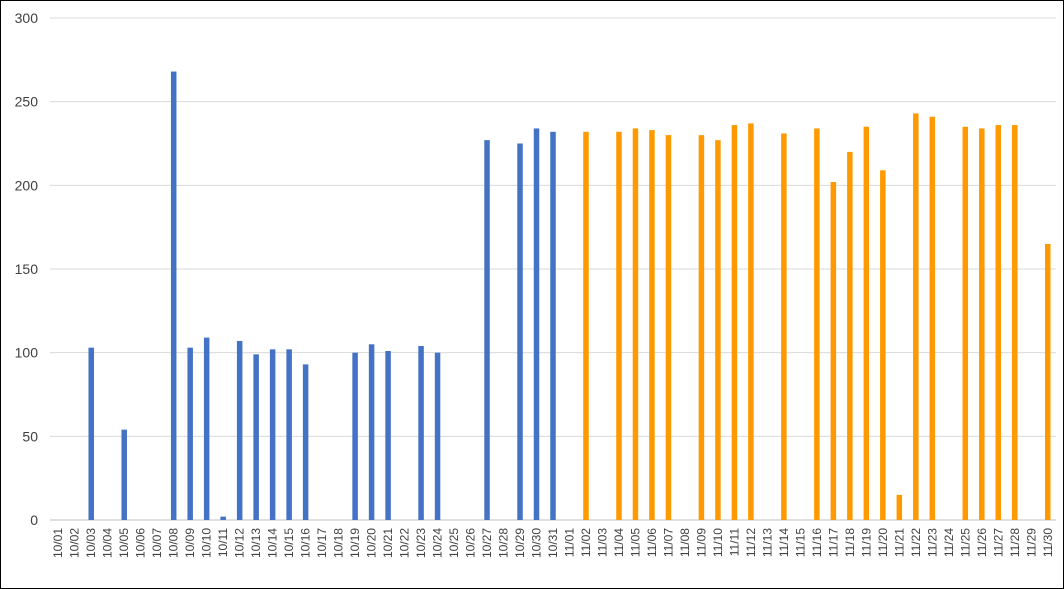  What do you see at coordinates (405, 543) in the screenshot?
I see `x-tick-label: 10/22` at bounding box center [405, 543].